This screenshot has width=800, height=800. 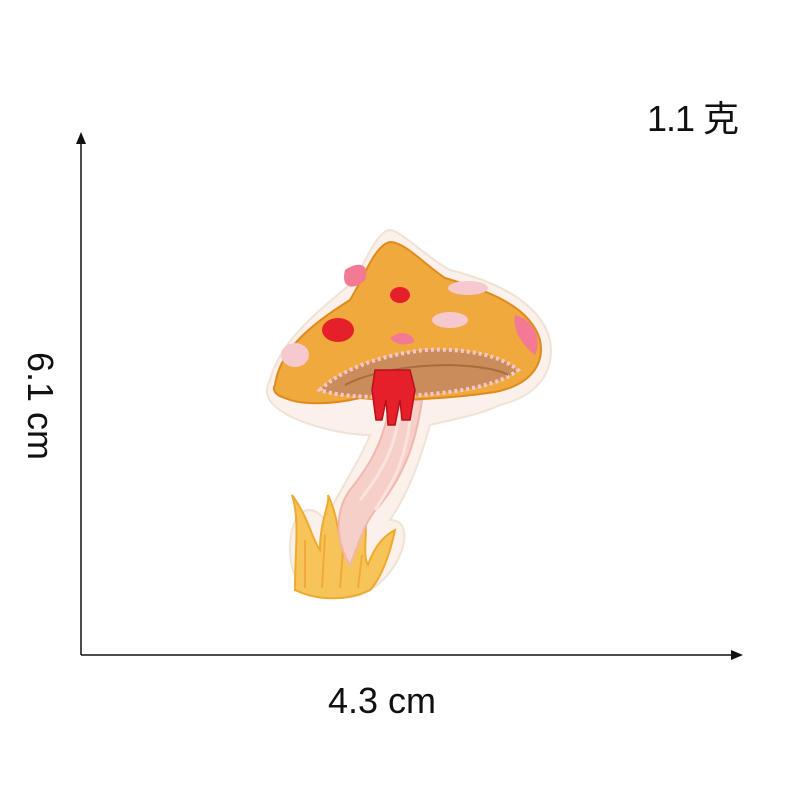 I want to click on weight-label: 1.1 克, so click(x=692, y=118).